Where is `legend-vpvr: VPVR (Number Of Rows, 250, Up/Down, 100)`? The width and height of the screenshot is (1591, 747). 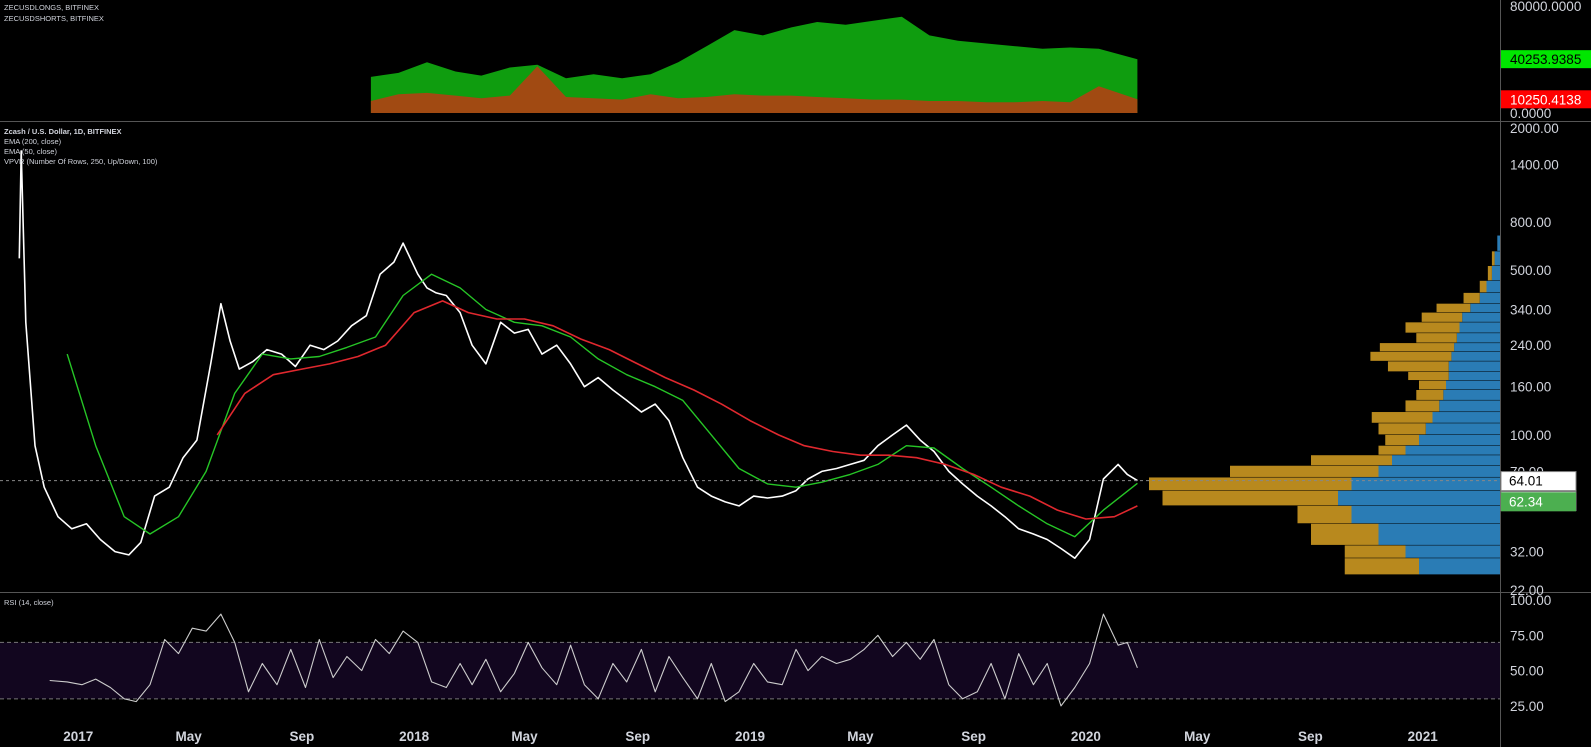 legend-vpvr: VPVR (Number Of Rows, 250, Up/Down, 100) is located at coordinates (81, 161).